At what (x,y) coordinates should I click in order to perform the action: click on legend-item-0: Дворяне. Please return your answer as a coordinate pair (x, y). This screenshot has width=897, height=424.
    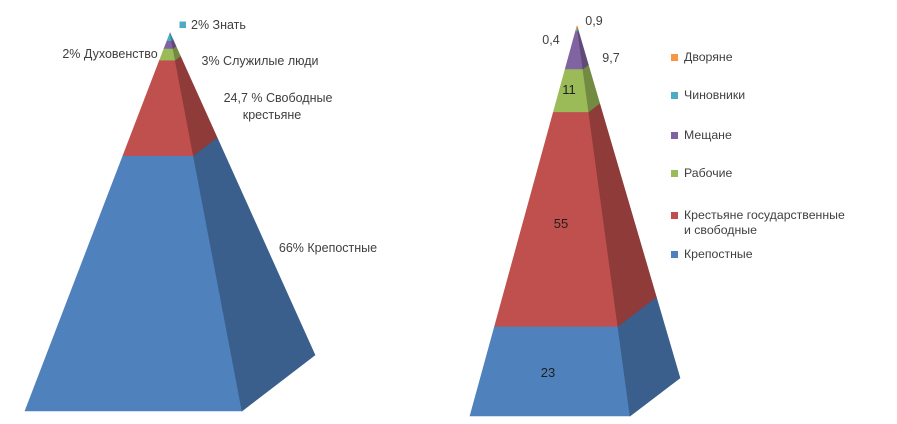
    Looking at the image, I should click on (763, 57).